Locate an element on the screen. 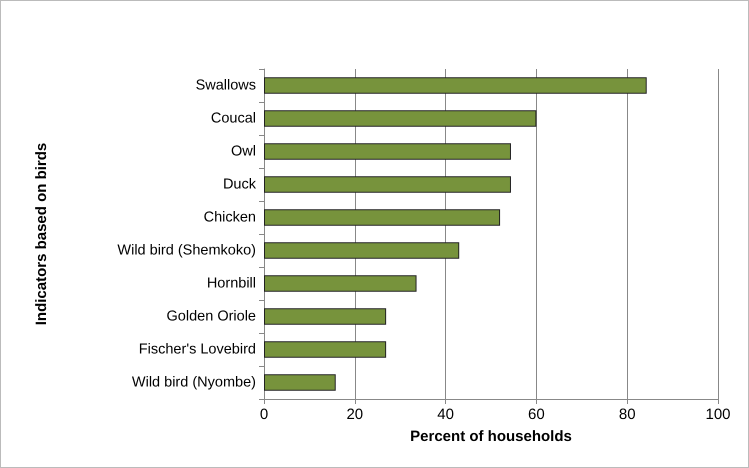  y-tick-label: Wild bird (Nyombe) is located at coordinates (194, 382).